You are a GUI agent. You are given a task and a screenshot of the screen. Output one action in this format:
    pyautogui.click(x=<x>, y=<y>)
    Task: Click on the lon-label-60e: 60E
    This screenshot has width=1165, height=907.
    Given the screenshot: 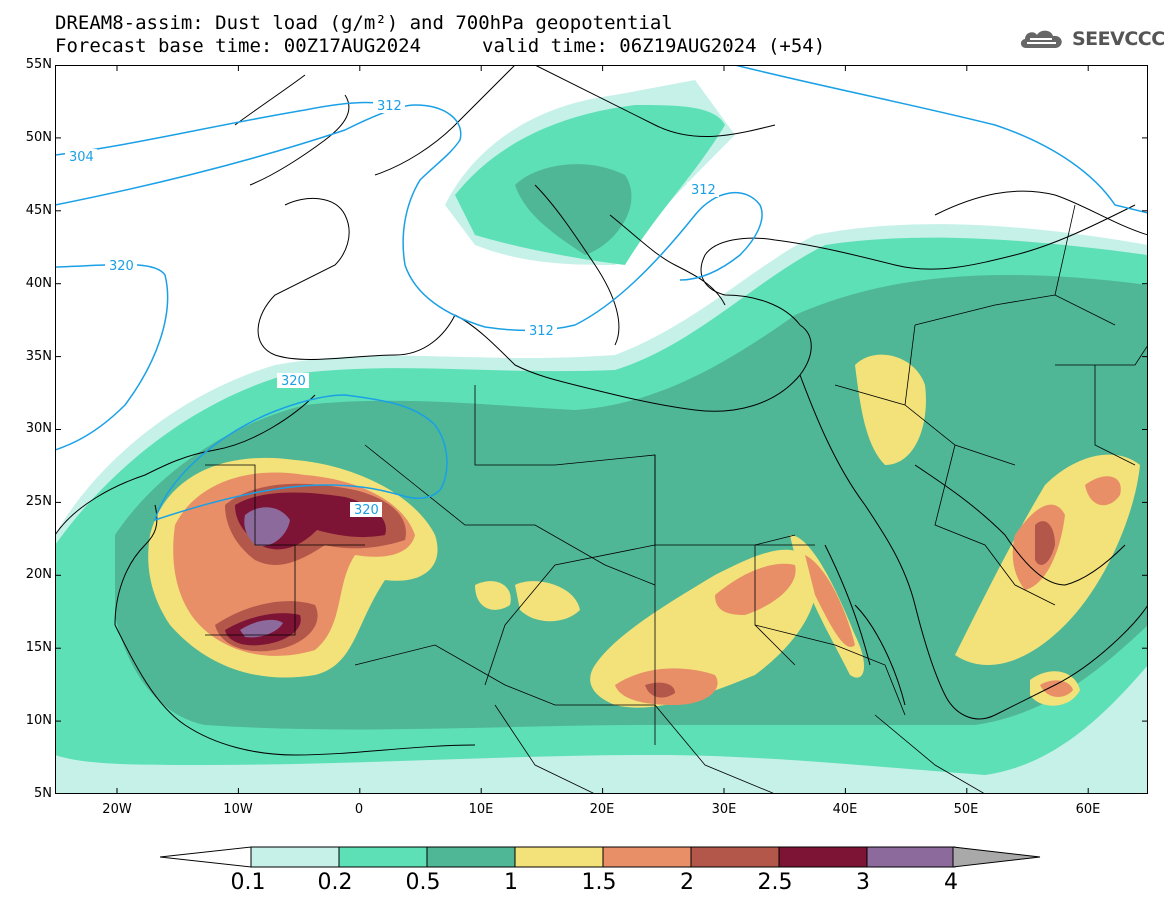 What is the action you would take?
    pyautogui.click(x=1088, y=809)
    